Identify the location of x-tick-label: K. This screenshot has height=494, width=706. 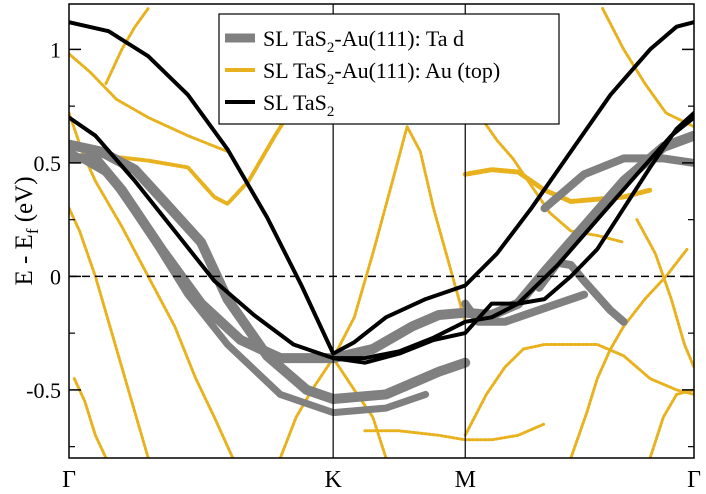
(333, 480).